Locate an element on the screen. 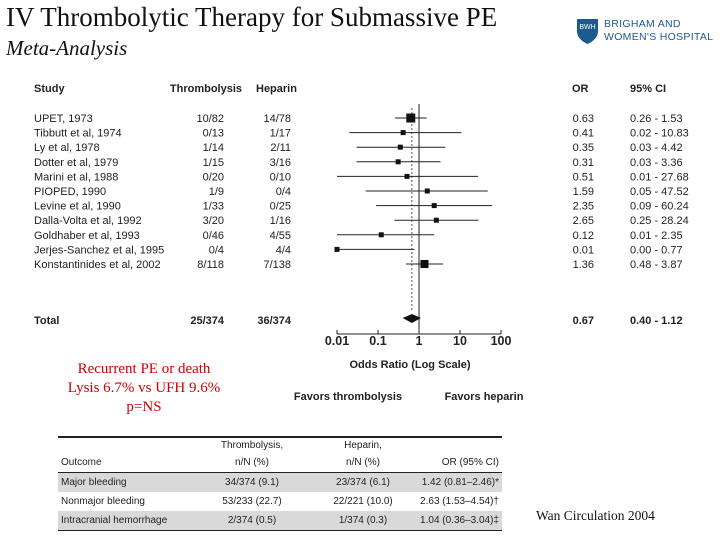 The height and width of the screenshot is (540, 720). study-11-thrombolysis: 8/118 is located at coordinates (210, 265).